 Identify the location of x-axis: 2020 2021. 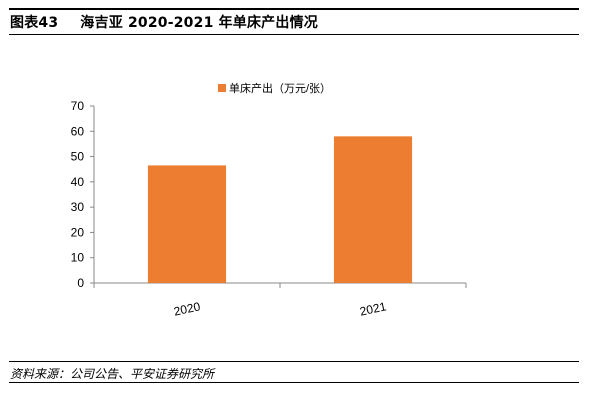
(280, 300).